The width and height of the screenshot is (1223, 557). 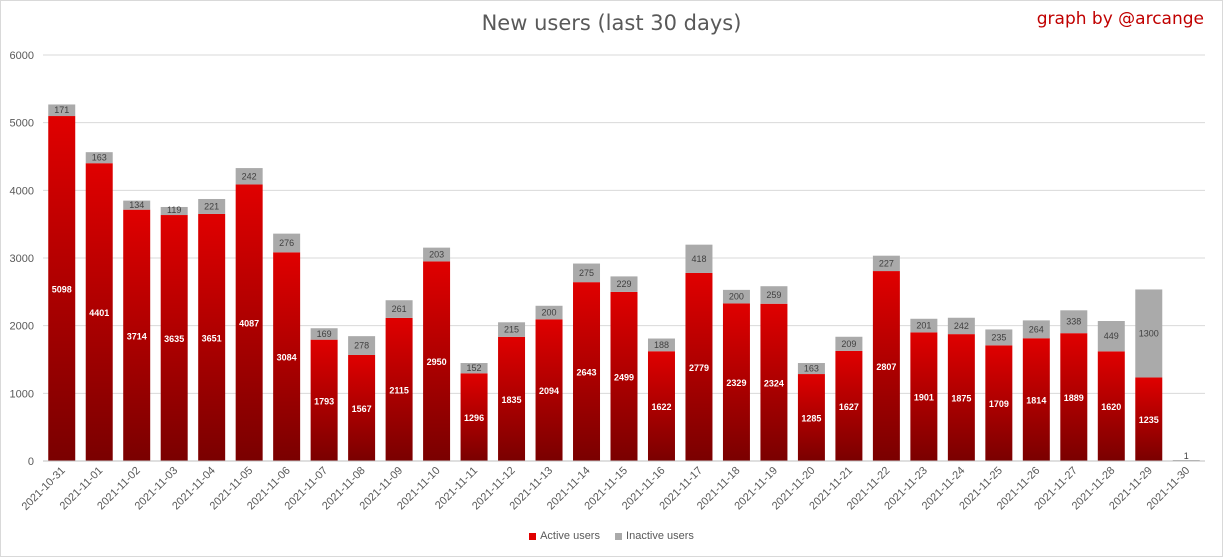 I want to click on chart-title: New users (last 30 days), so click(x=611, y=23).